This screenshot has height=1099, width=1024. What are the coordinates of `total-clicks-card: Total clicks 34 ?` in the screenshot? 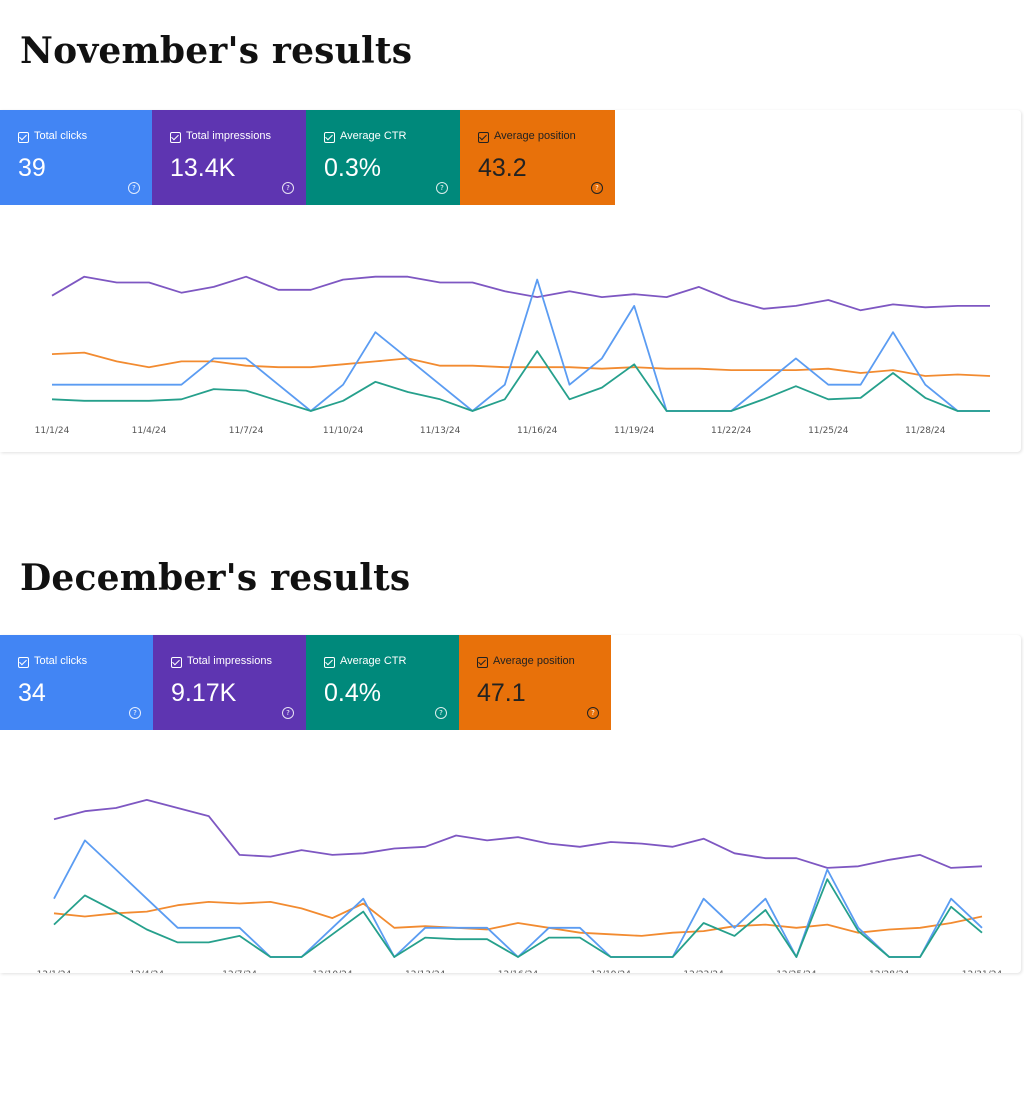 It's located at (76, 682).